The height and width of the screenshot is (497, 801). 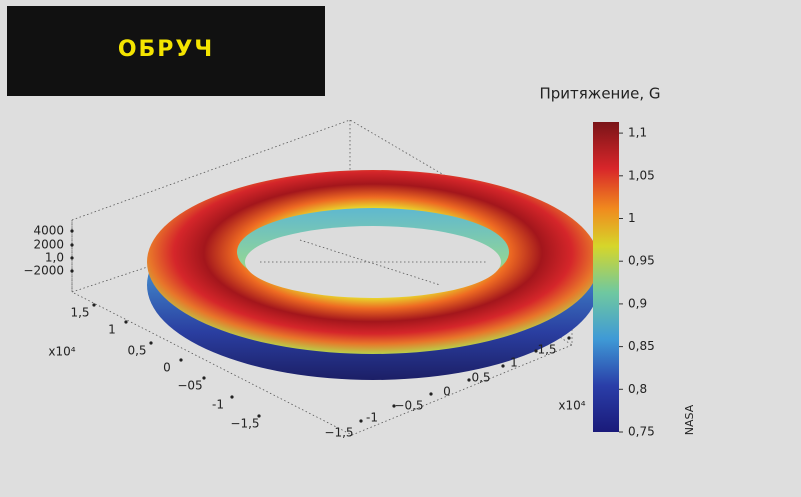 I want to click on z-tick-label: 1,0, so click(x=54, y=258).